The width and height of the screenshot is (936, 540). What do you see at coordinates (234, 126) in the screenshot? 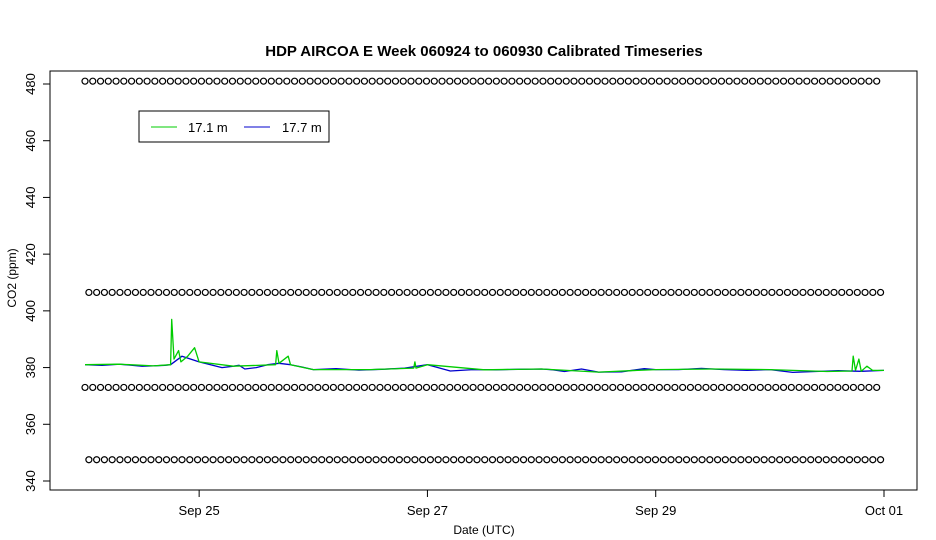
I see `legend: 17.1 m 17.7 m` at bounding box center [234, 126].